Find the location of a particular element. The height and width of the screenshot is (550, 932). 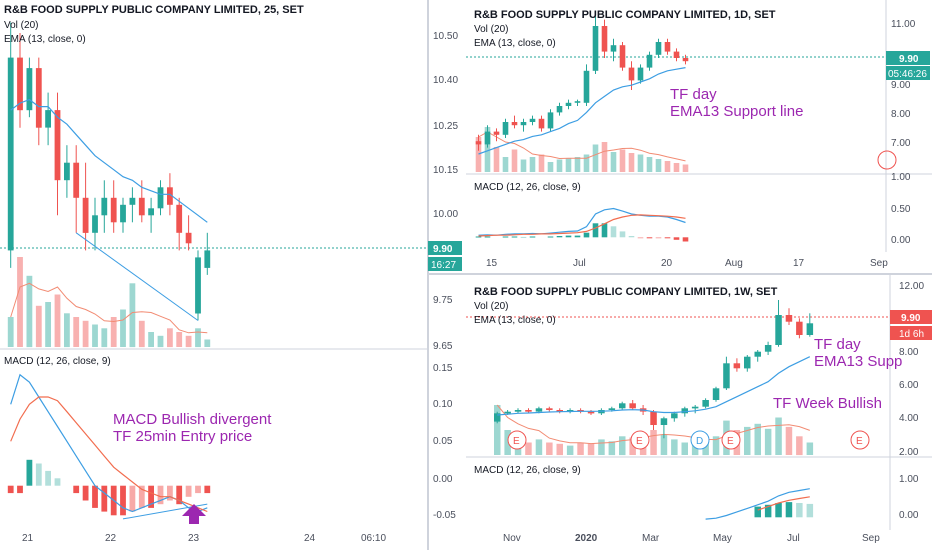

pday-countdown-tag is located at coordinates (908, 73).